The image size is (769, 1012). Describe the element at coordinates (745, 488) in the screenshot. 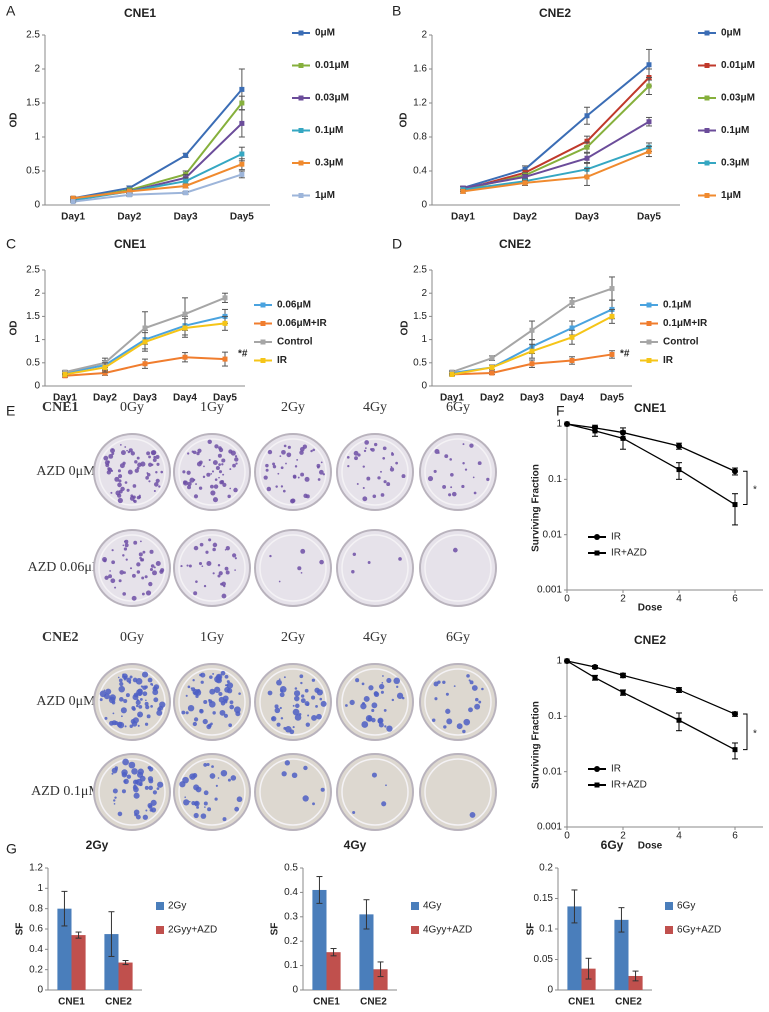

I see `significance-bracket` at that location.